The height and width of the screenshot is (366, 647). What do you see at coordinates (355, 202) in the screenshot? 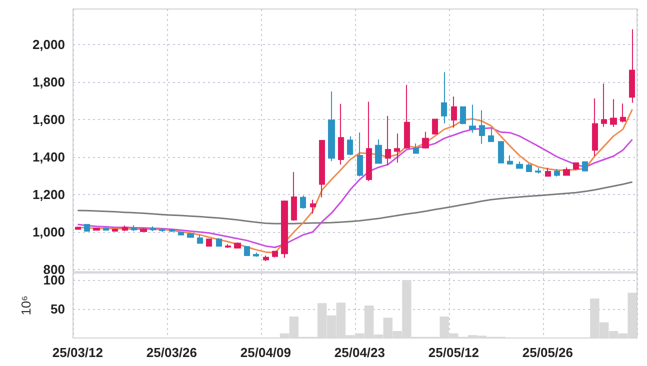
I see `line-series` at bounding box center [355, 202].